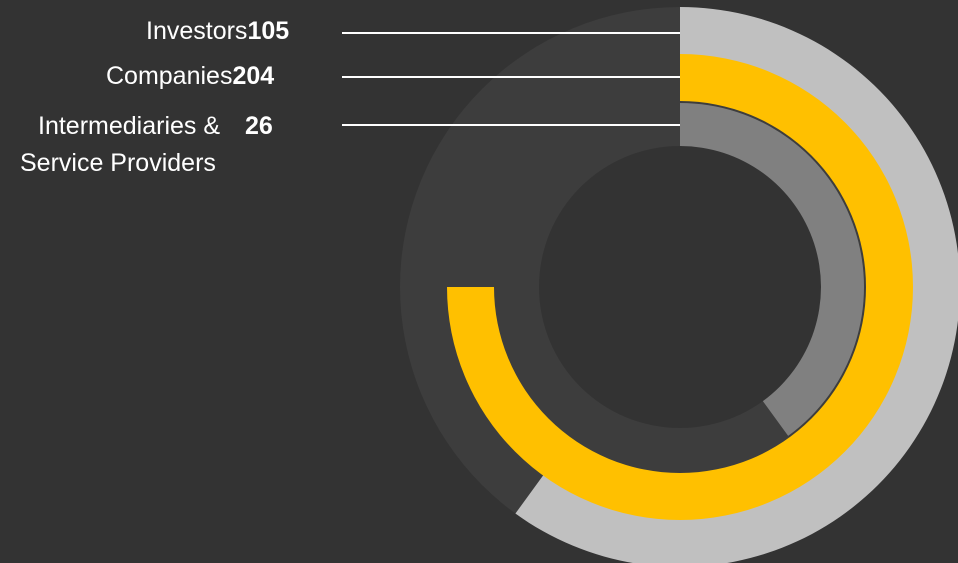 Image resolution: width=958 pixels, height=563 pixels. I want to click on legend-investors-label: Investors, so click(197, 31).